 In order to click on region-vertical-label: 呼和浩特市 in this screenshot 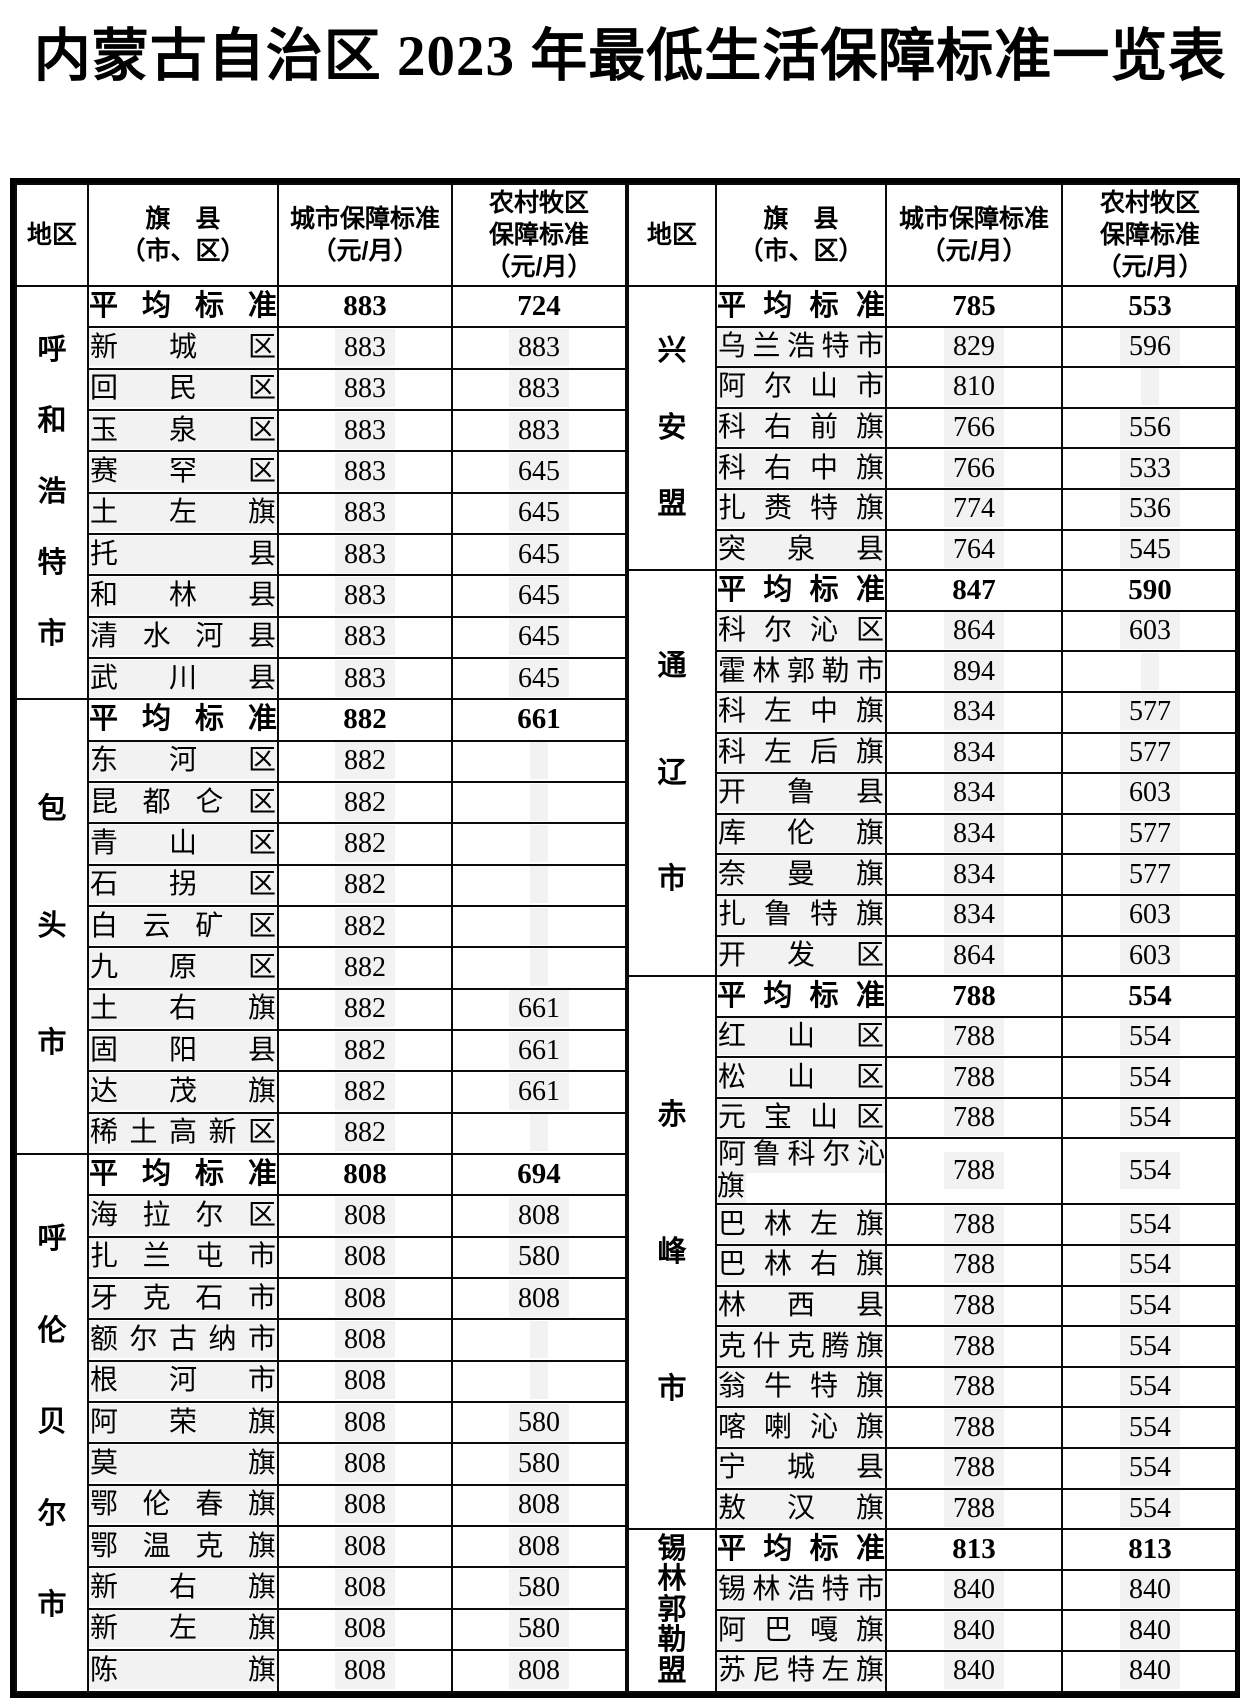, I will do `click(52, 492)`.